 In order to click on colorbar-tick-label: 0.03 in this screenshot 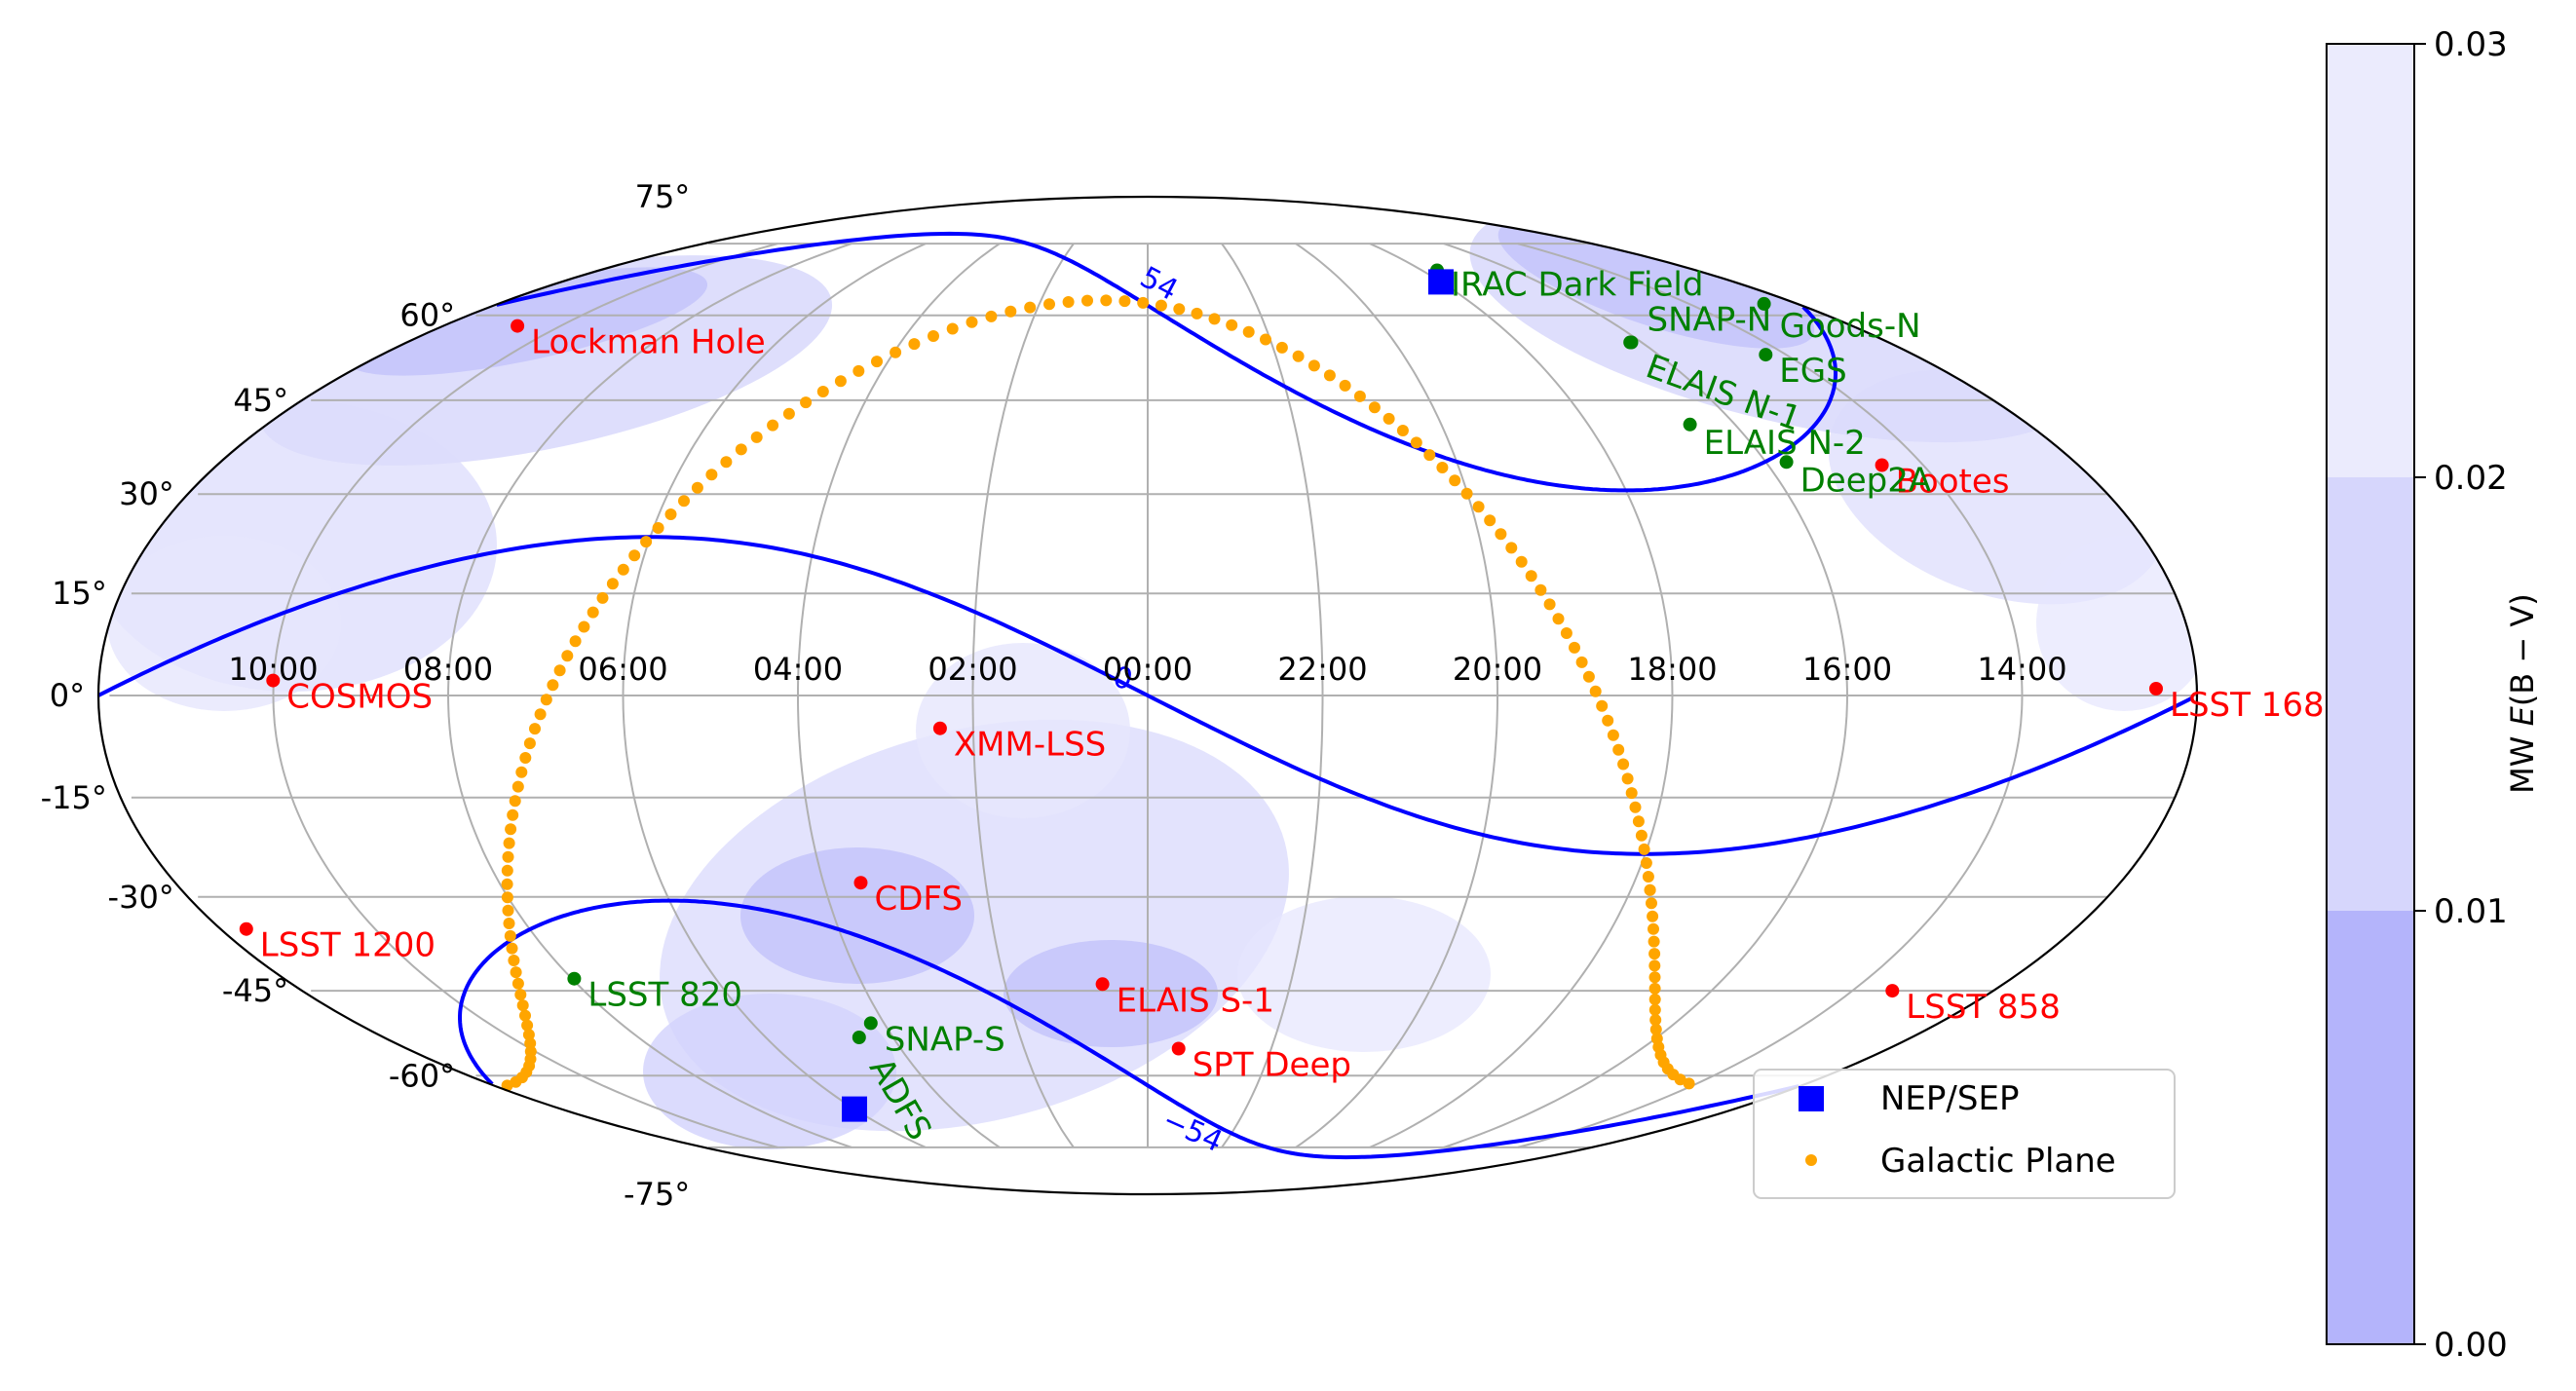, I will do `click(2471, 45)`.